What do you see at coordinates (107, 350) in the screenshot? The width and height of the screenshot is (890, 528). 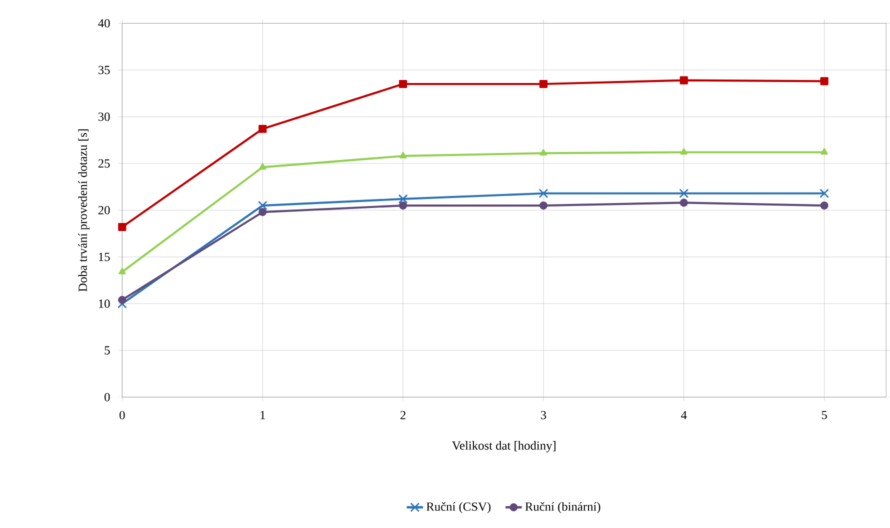 I see `y-tick-label: 5` at bounding box center [107, 350].